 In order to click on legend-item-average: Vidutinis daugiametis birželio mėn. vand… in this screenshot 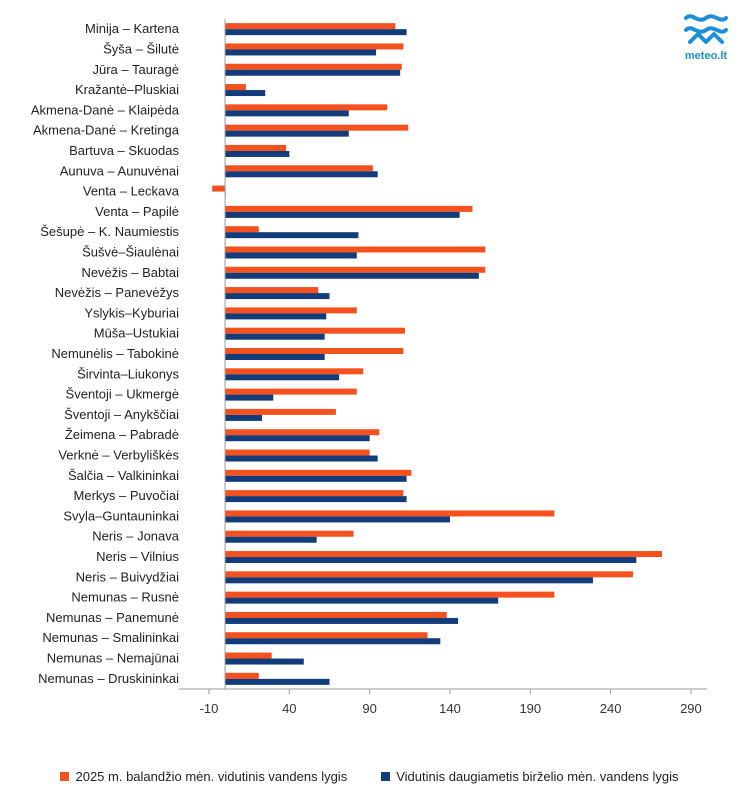, I will do `click(530, 776)`.